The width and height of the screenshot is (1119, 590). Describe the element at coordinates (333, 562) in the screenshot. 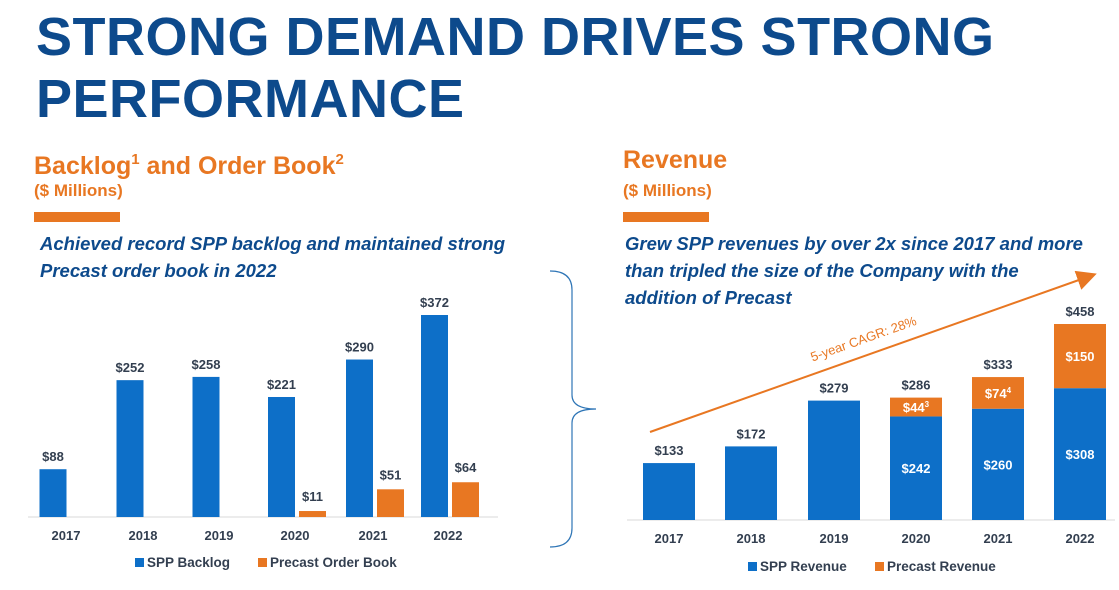

I see `legend-label-precast-order-book: Precast Order Book` at that location.